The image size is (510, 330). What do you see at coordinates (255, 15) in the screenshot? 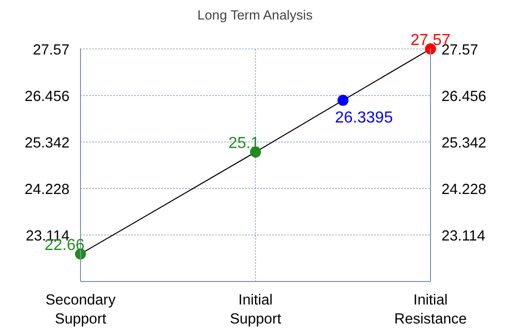
I see `chart-title: Long Term Analysis` at bounding box center [255, 15].